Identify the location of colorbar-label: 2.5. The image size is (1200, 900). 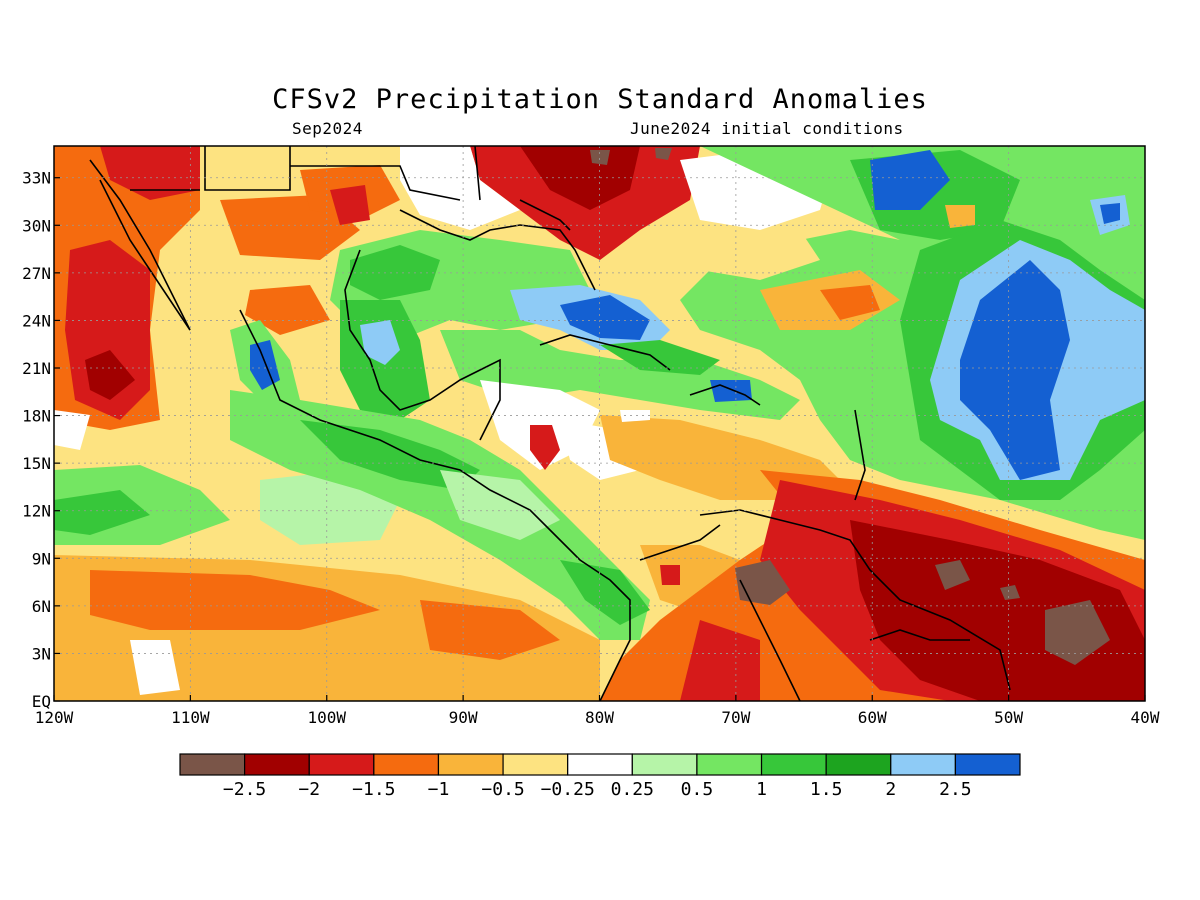
(955, 789).